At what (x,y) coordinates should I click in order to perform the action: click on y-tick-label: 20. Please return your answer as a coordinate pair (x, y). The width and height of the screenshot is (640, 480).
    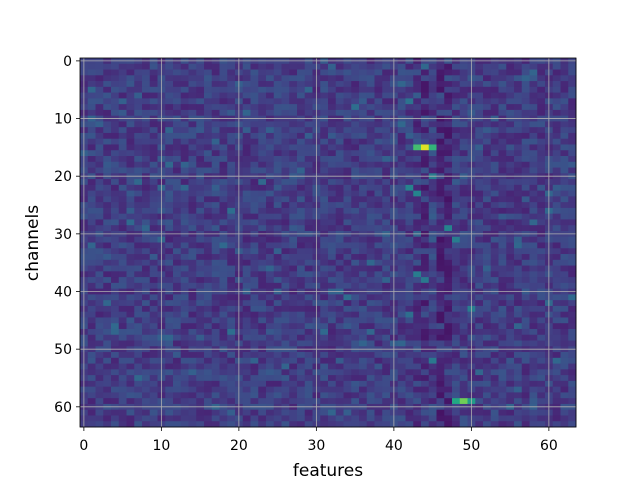
    Looking at the image, I should click on (63, 177).